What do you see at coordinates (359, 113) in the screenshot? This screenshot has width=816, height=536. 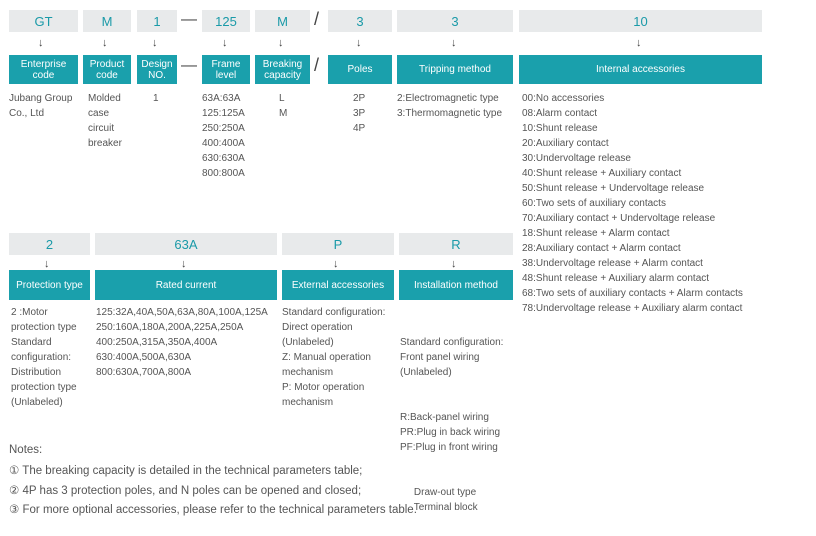 I see `poles-list: 2P 3P 4P` at bounding box center [359, 113].